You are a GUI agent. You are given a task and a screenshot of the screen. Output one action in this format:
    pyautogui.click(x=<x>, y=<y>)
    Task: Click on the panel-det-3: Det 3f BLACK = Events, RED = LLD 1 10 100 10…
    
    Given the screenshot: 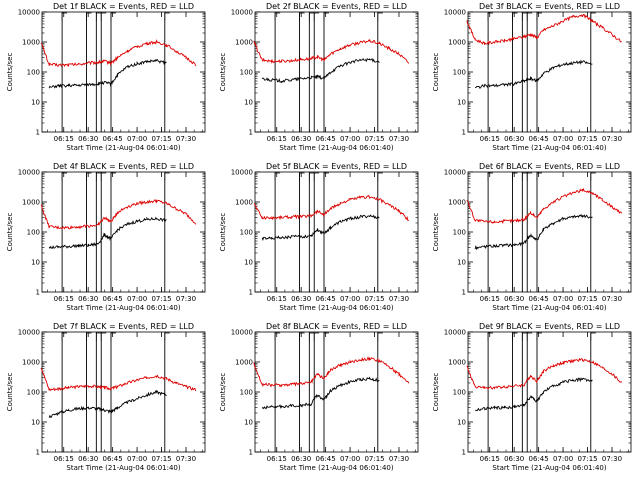 What is the action you would take?
    pyautogui.click(x=532, y=77)
    